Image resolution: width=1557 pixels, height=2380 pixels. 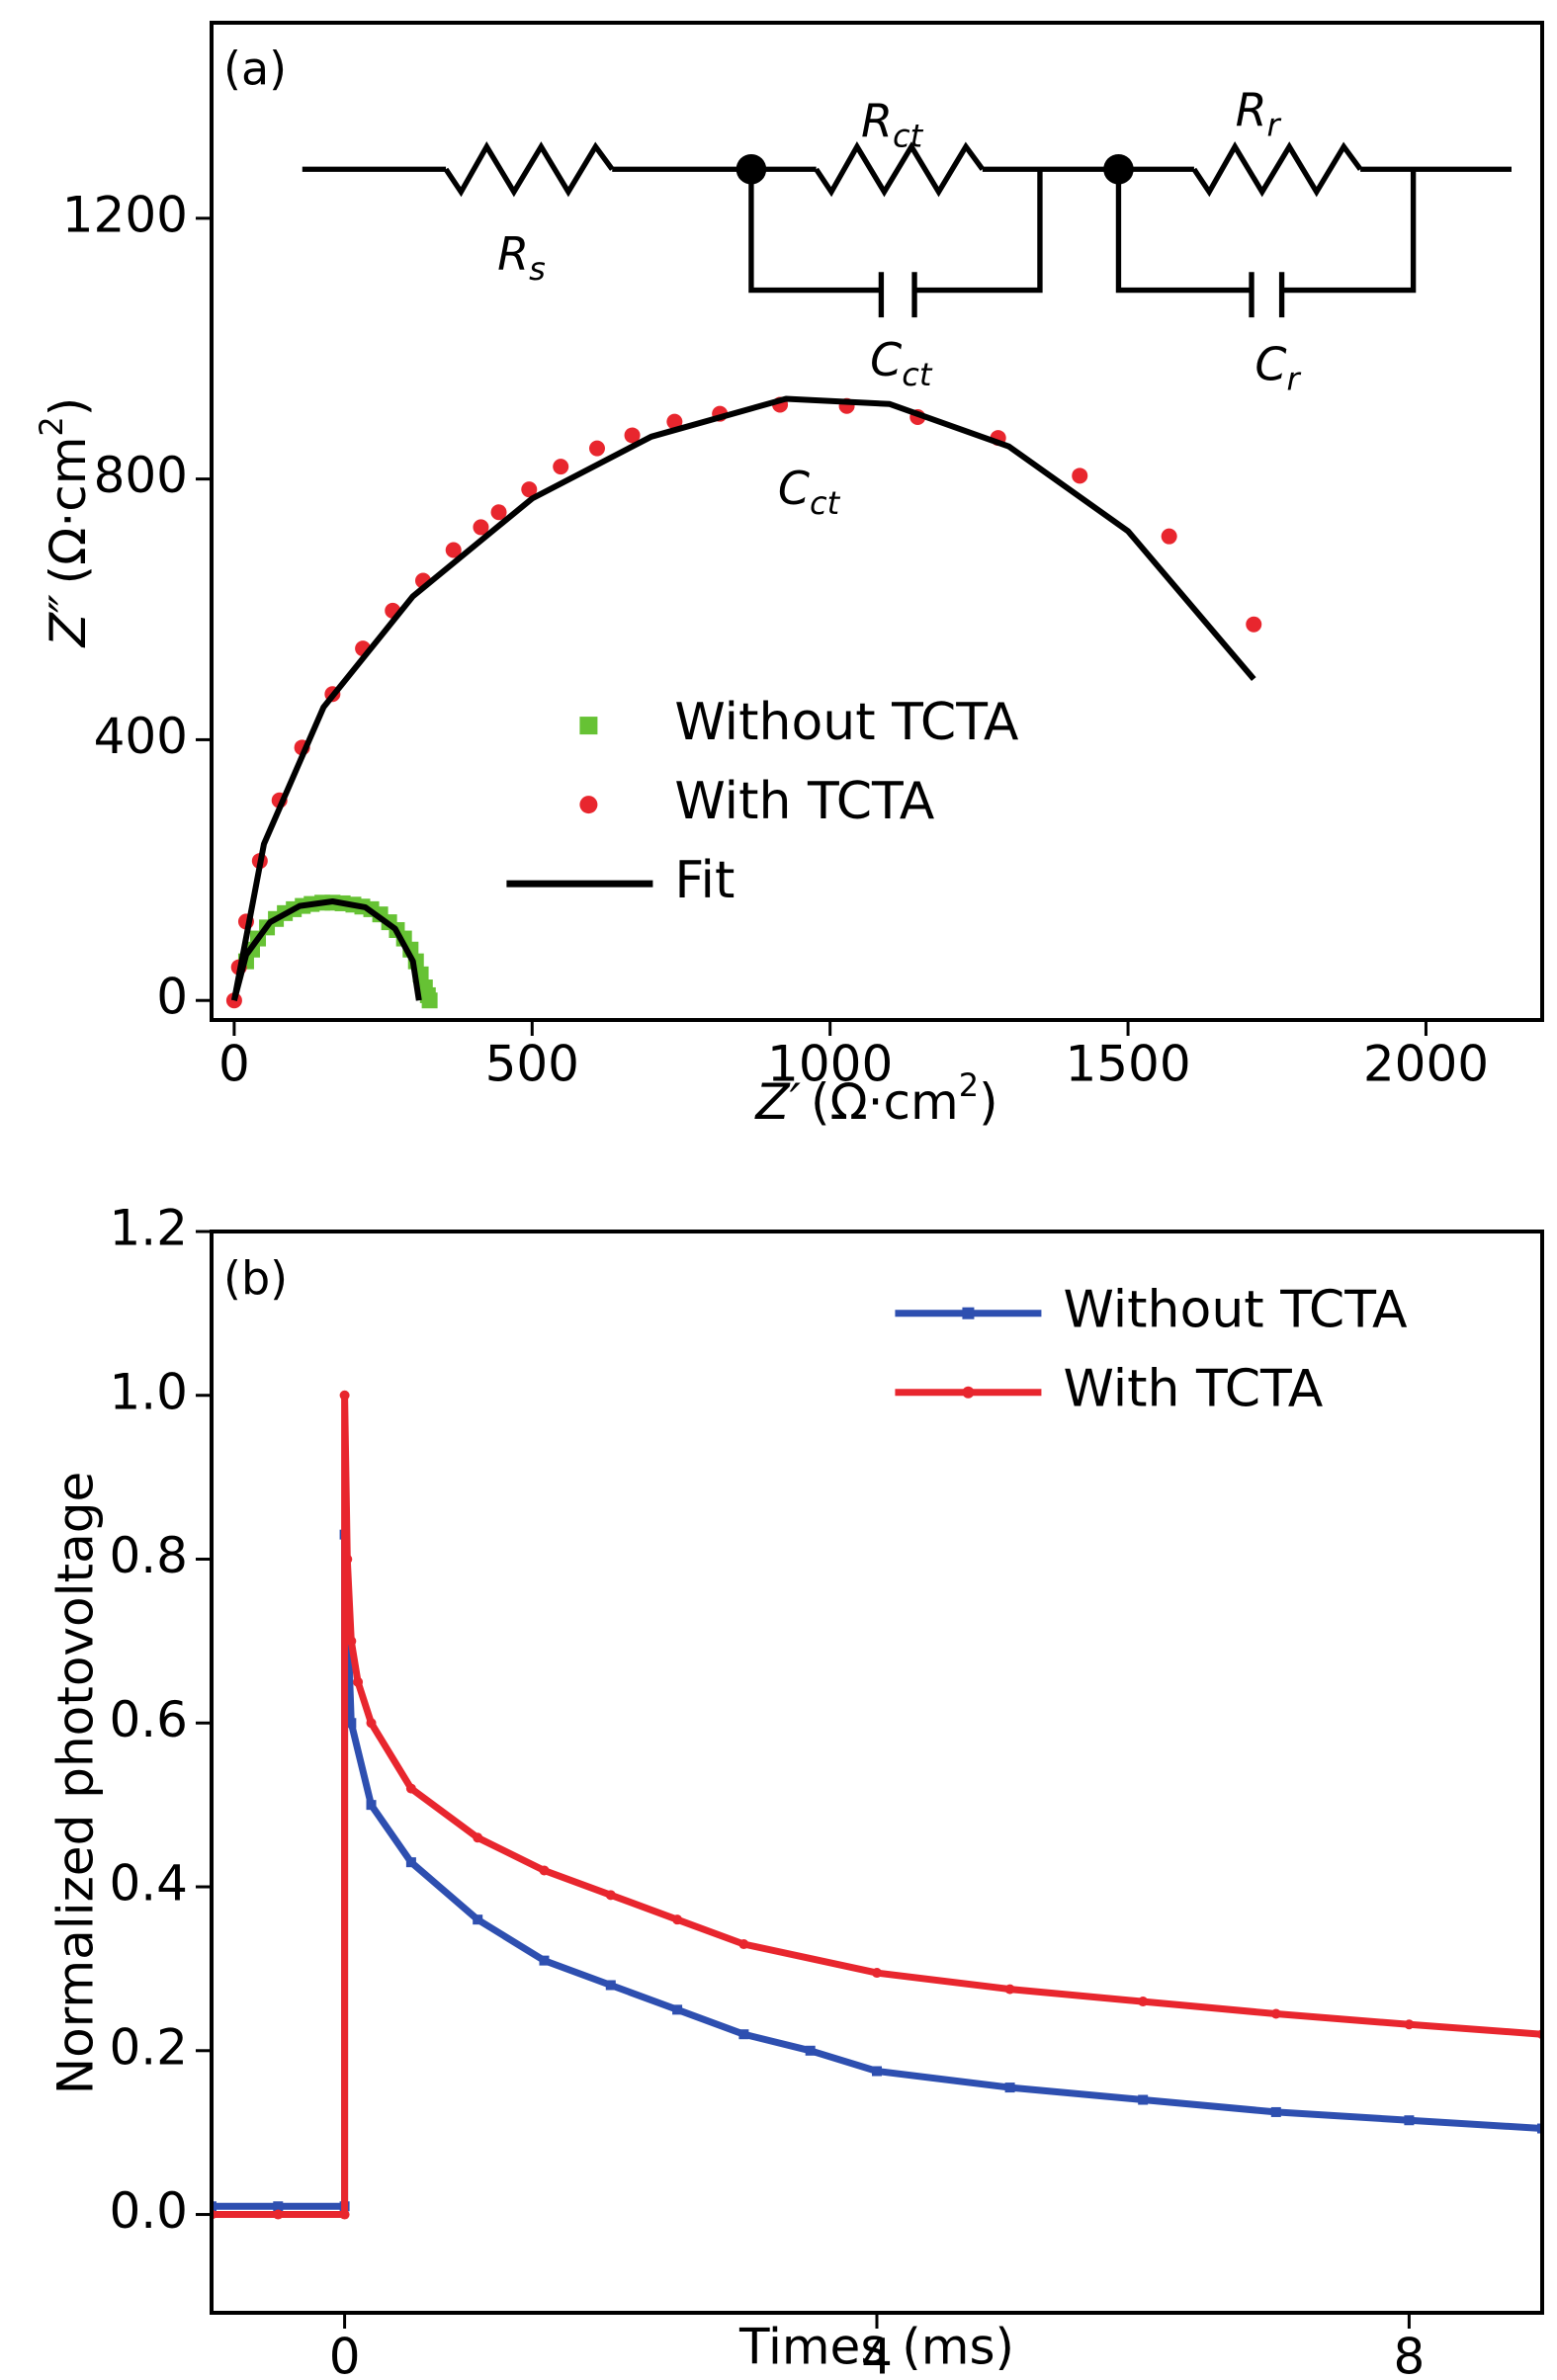 I want to click on label-subscript: r, so click(x=1294, y=379).